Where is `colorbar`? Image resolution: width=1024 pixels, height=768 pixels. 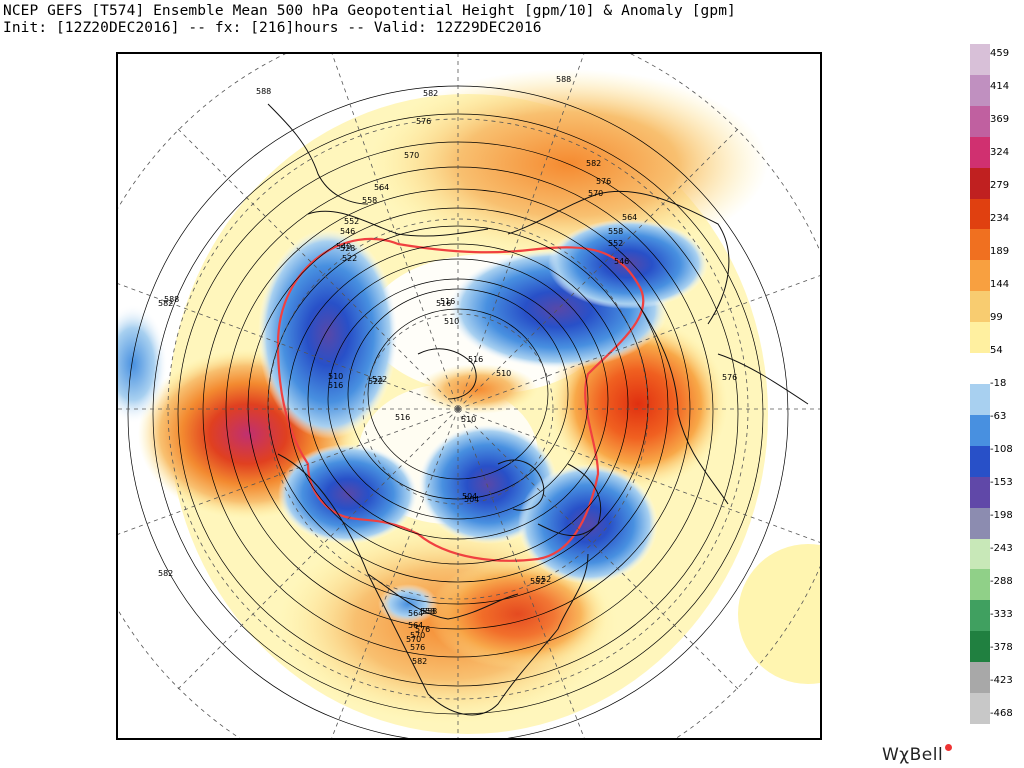
colorbar is located at coordinates (980, 384).